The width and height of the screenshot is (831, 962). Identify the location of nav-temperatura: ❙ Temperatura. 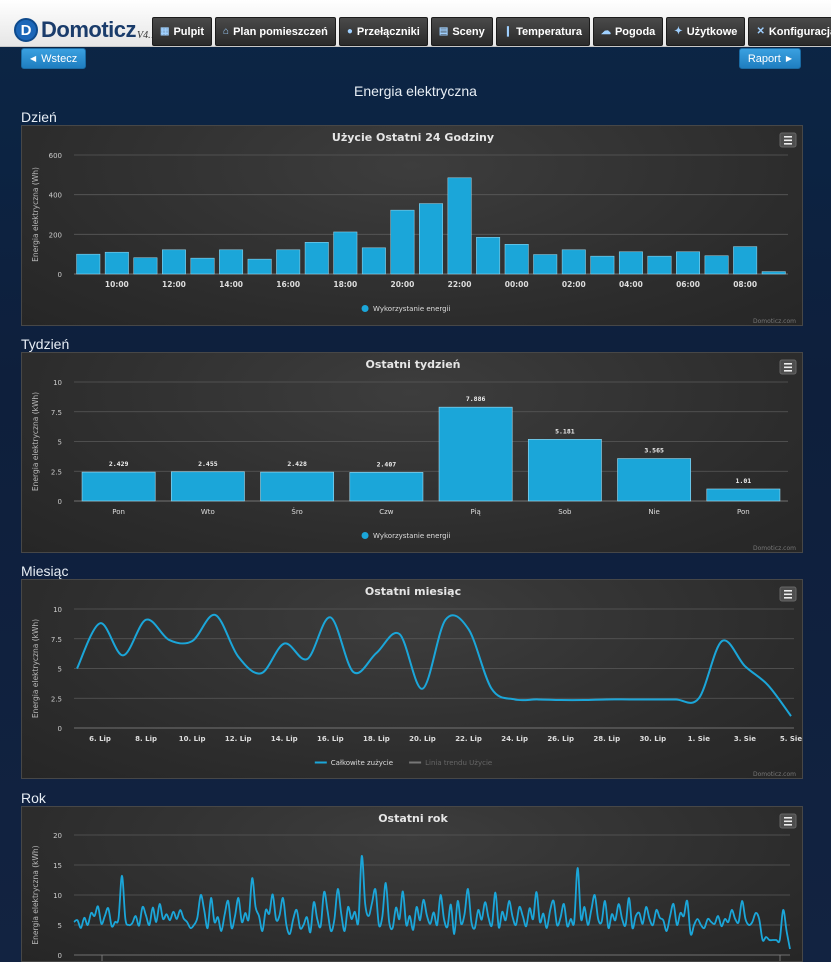
(542, 31).